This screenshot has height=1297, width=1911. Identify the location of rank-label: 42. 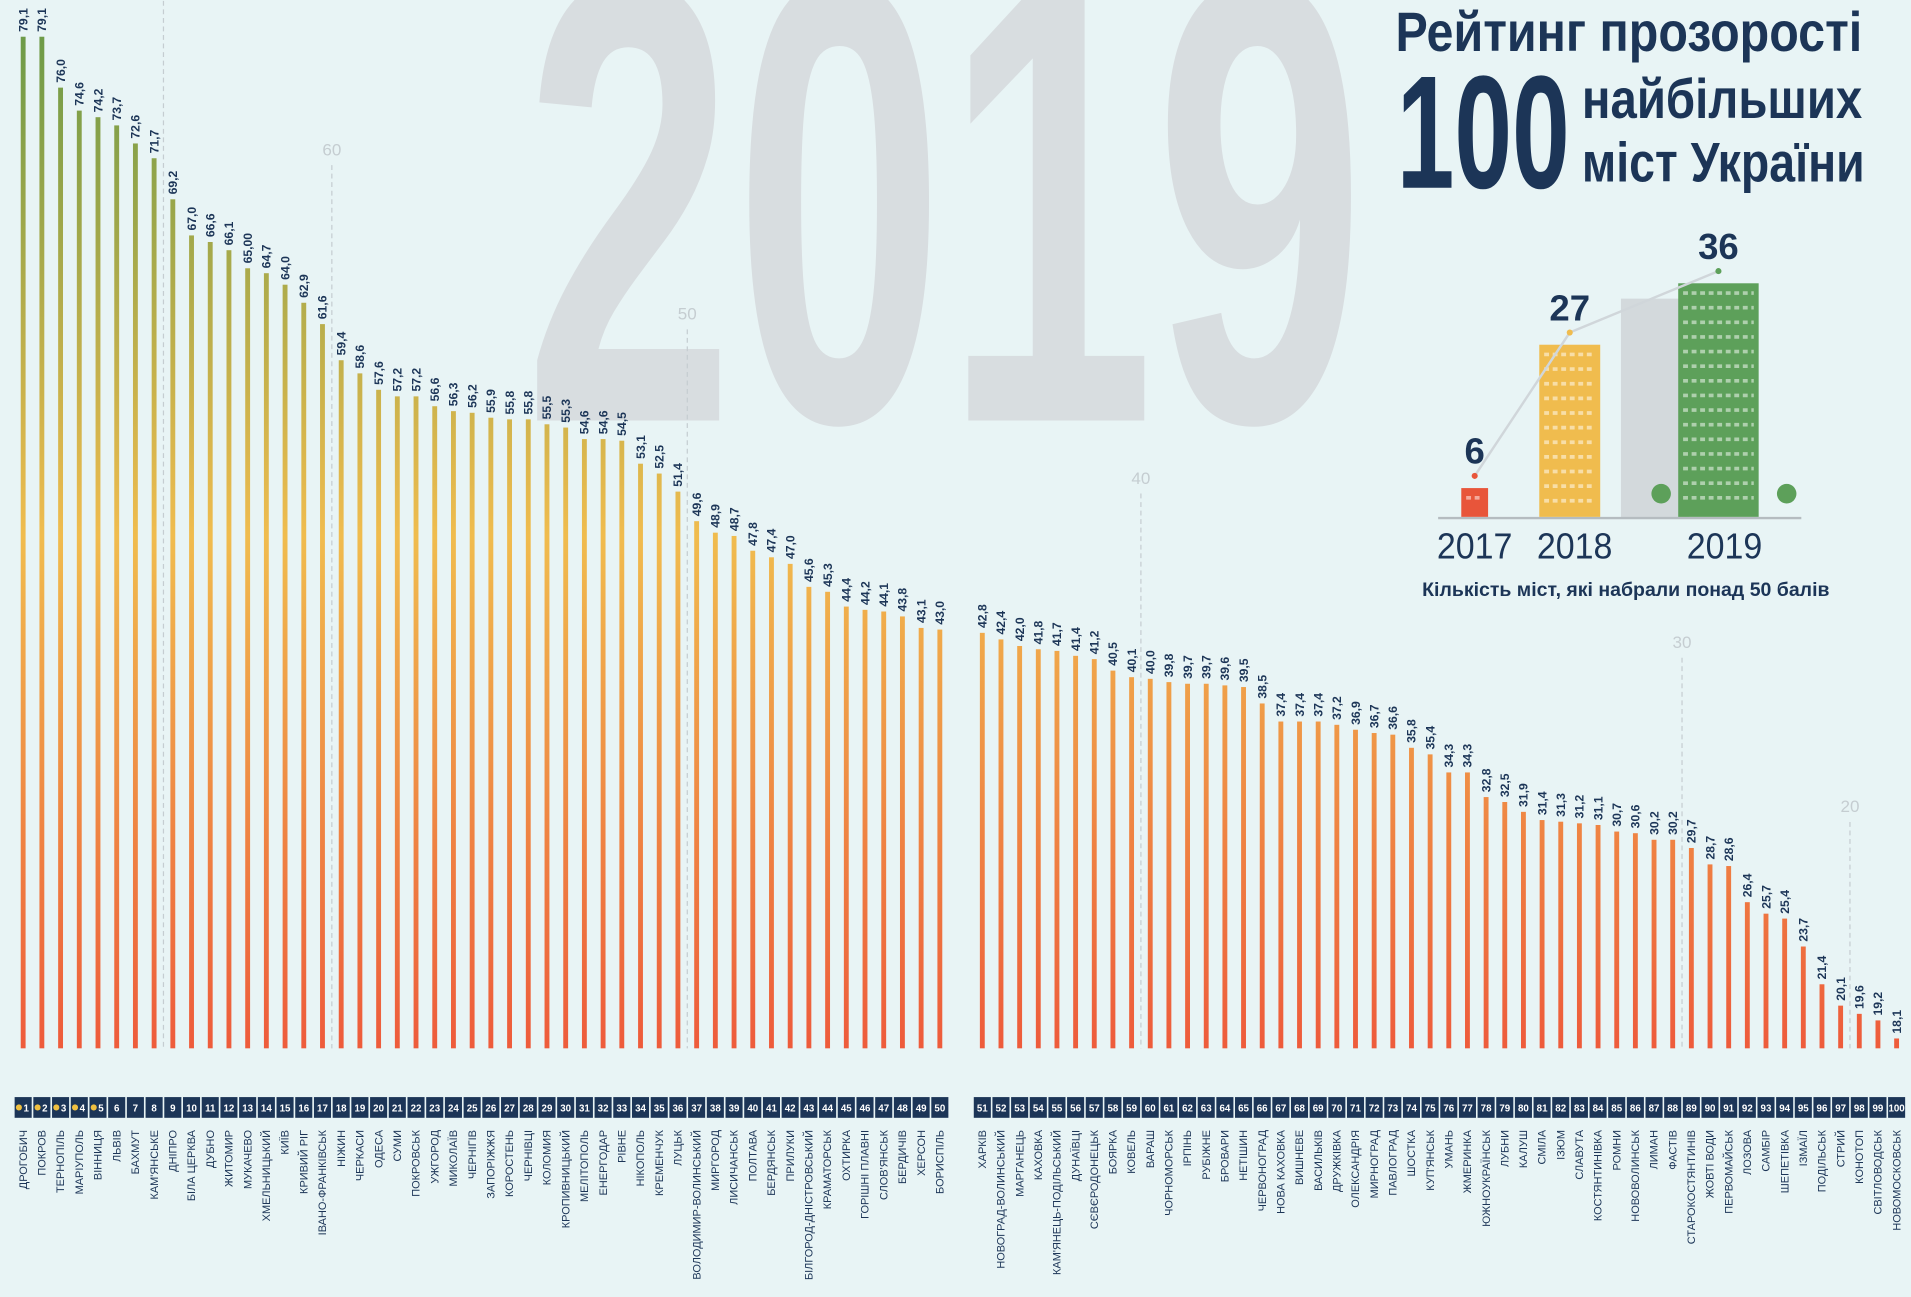
(790, 1109).